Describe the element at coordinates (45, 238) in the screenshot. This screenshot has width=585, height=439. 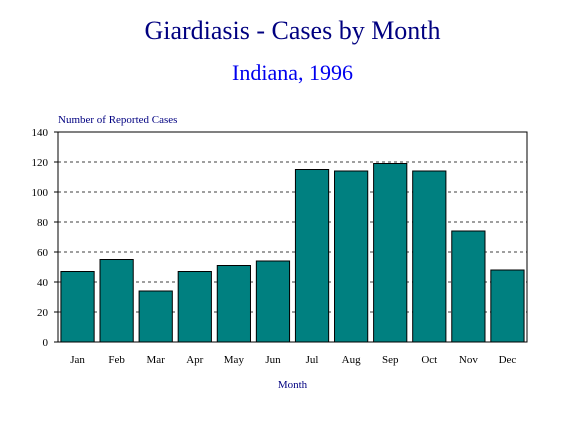
I see `y-axis-ticks: 0 20 40 60 80 100 120 140` at that location.